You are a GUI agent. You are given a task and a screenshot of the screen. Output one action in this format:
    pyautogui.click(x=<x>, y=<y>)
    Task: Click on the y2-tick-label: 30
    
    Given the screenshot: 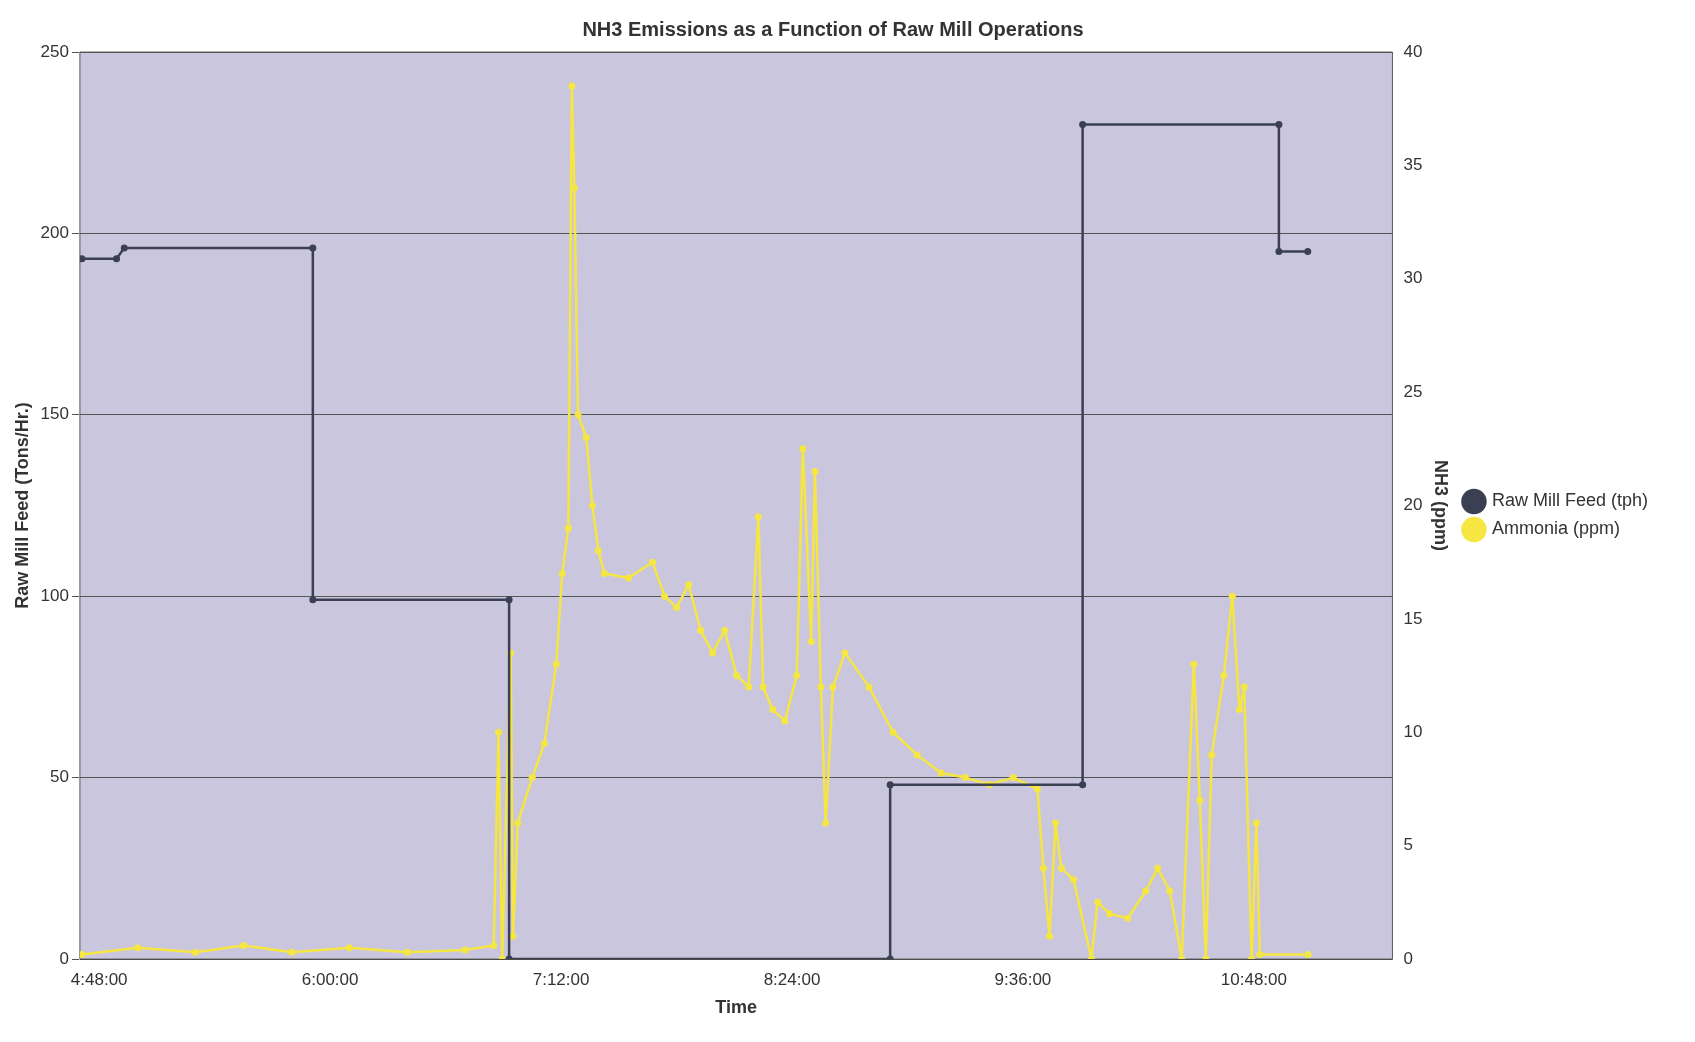 What is the action you would take?
    pyautogui.click(x=1413, y=278)
    